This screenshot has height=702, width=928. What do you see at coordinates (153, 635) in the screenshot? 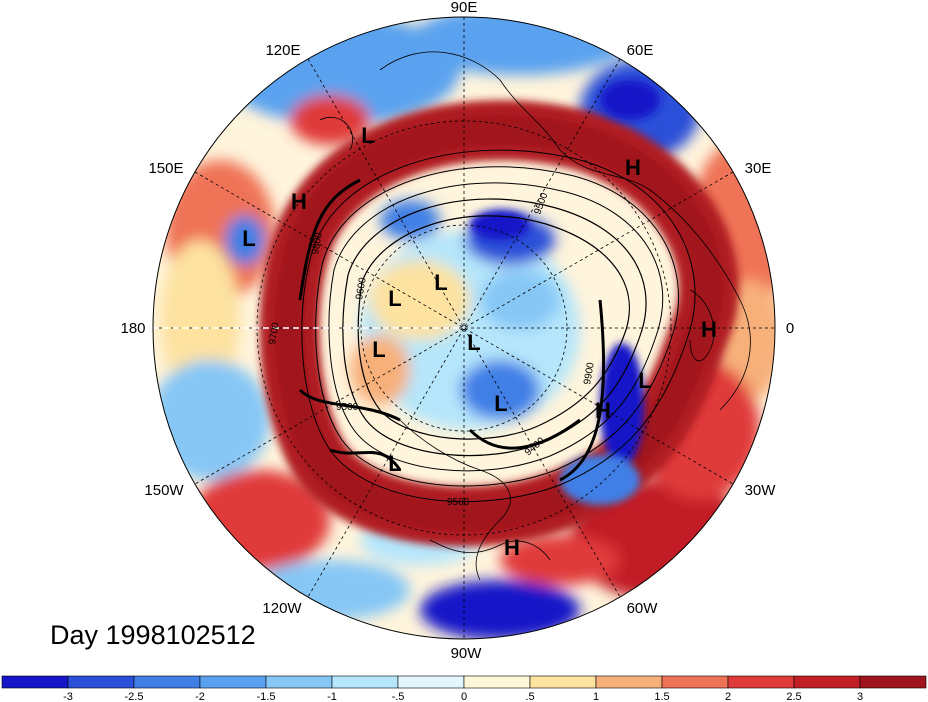
I see `day-label: Day 1998102512` at bounding box center [153, 635].